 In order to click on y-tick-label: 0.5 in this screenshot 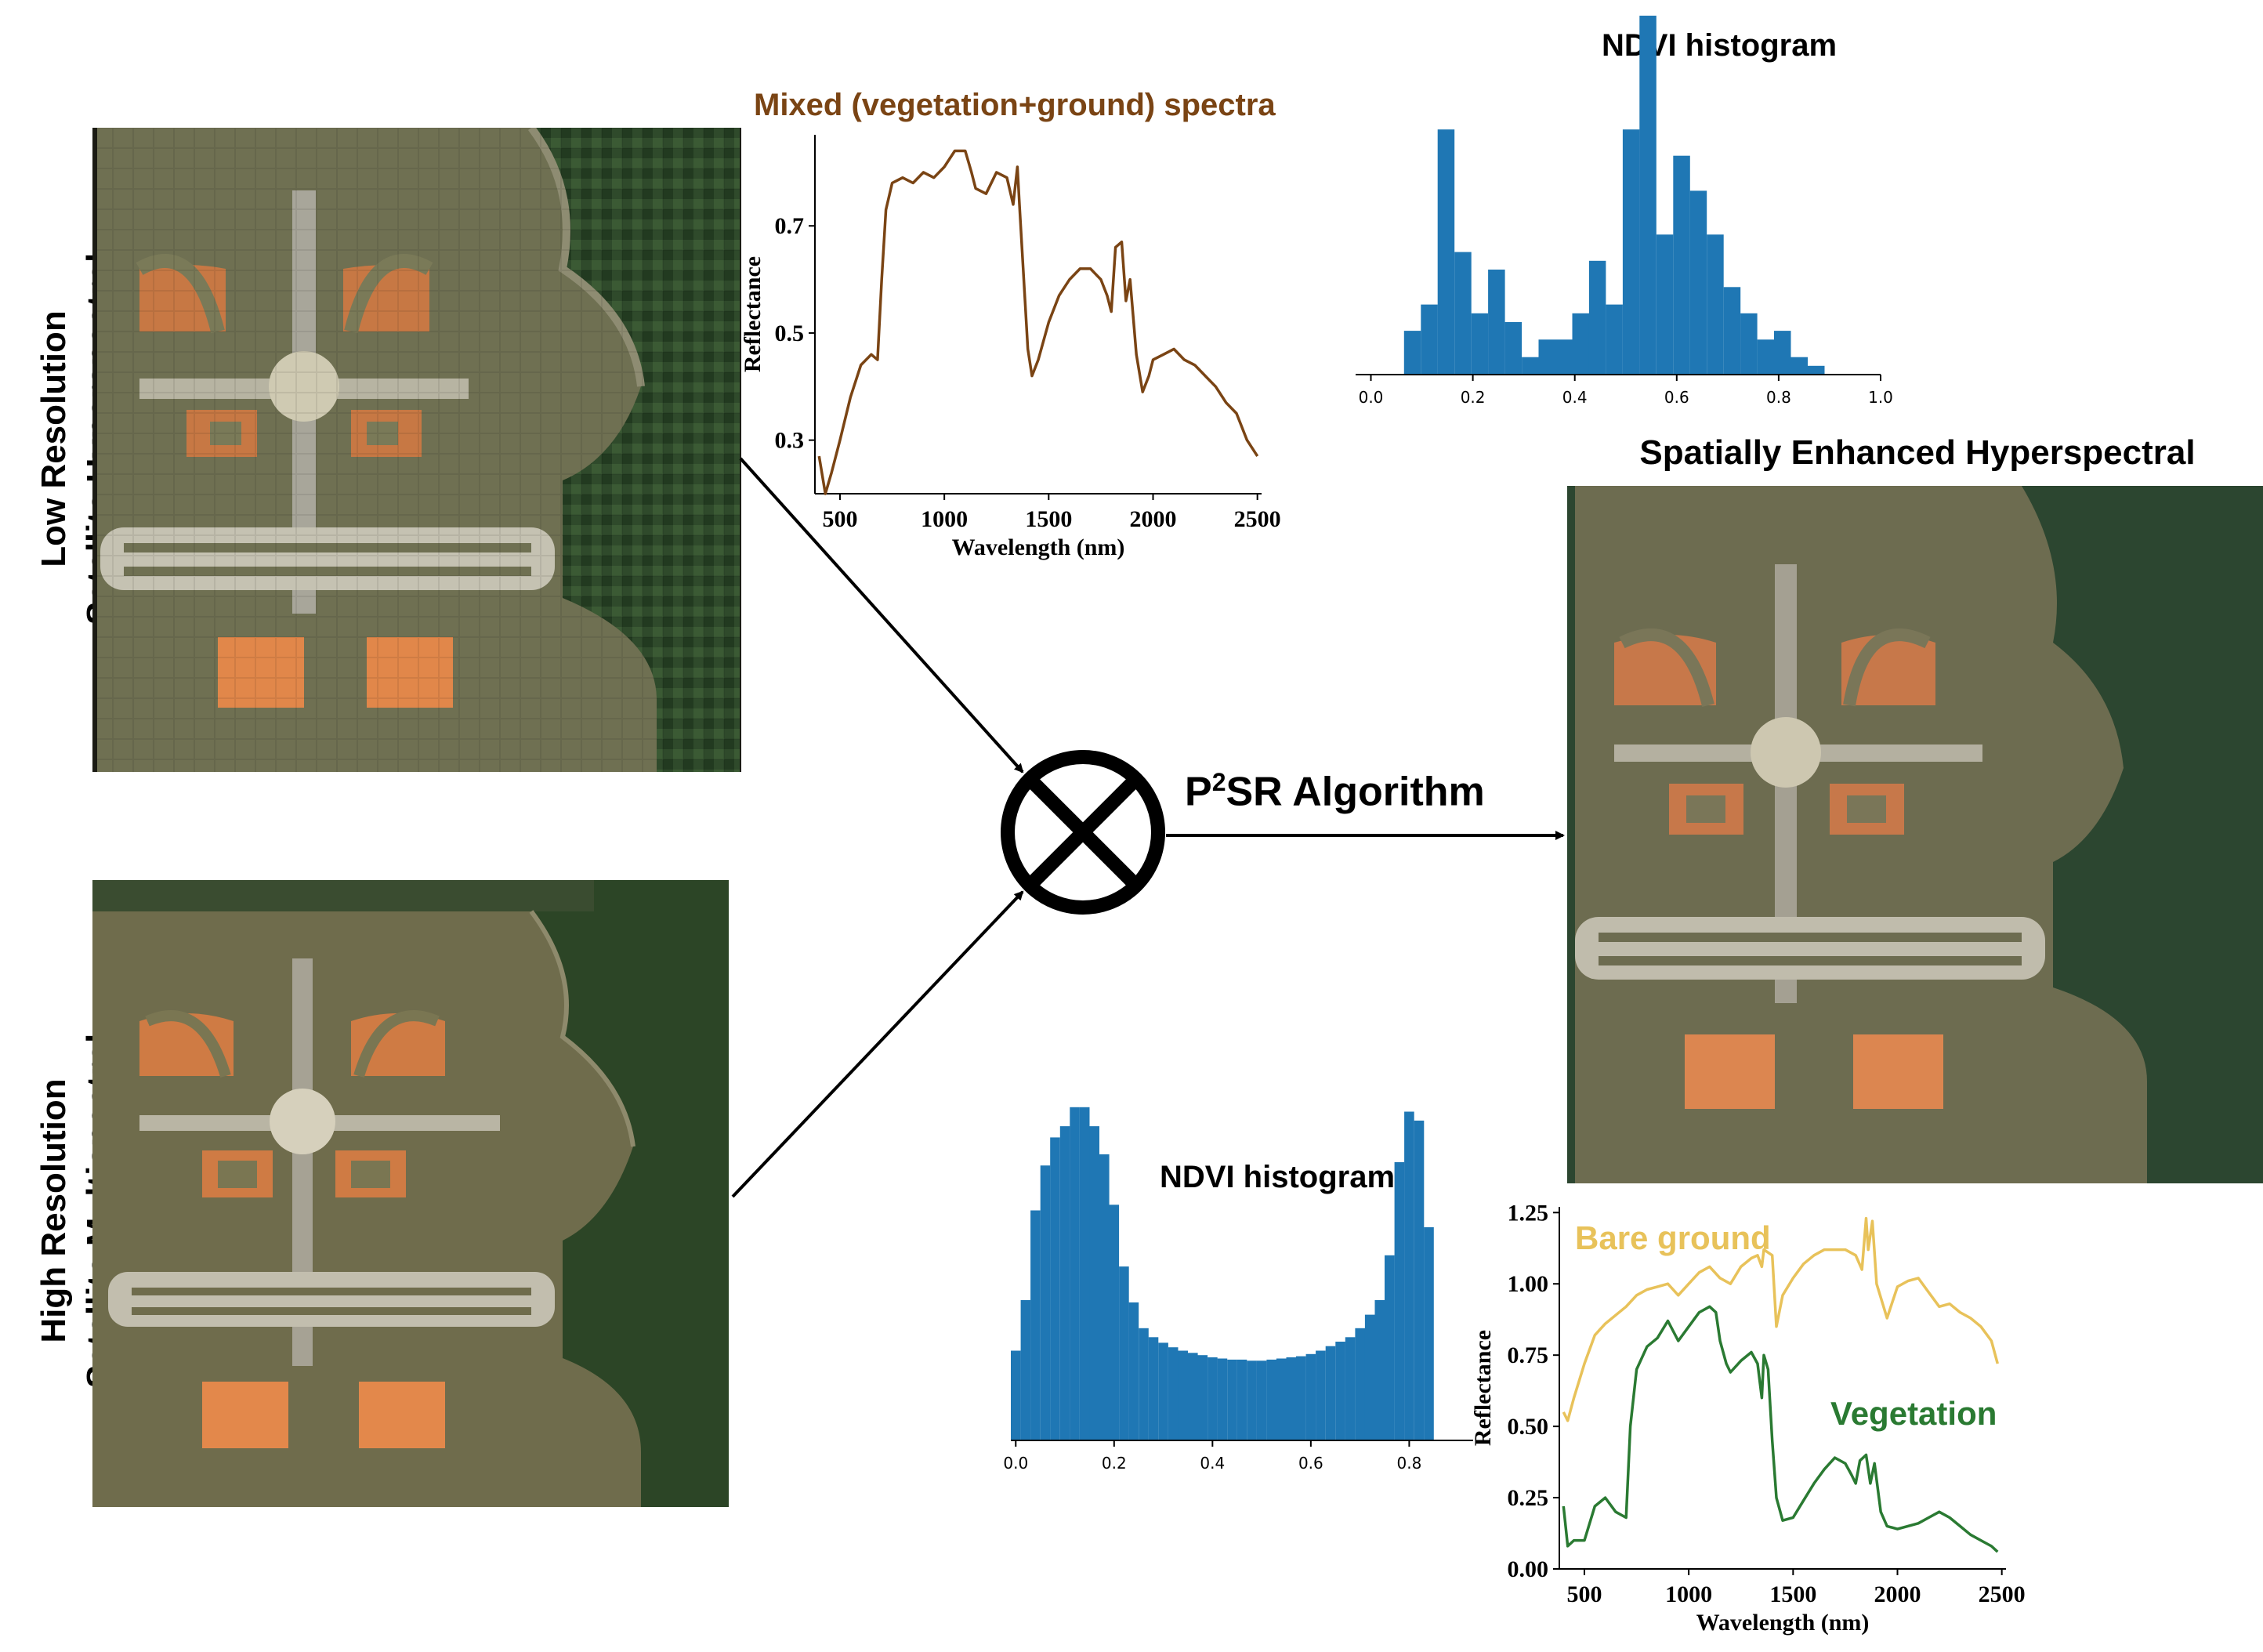, I will do `click(790, 333)`.